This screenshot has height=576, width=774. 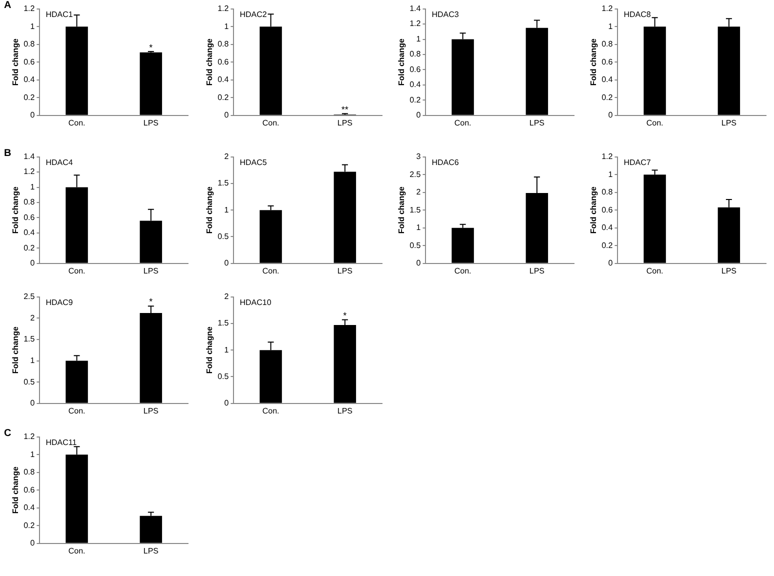 What do you see at coordinates (446, 15) in the screenshot?
I see `chart-title: HDAC3` at bounding box center [446, 15].